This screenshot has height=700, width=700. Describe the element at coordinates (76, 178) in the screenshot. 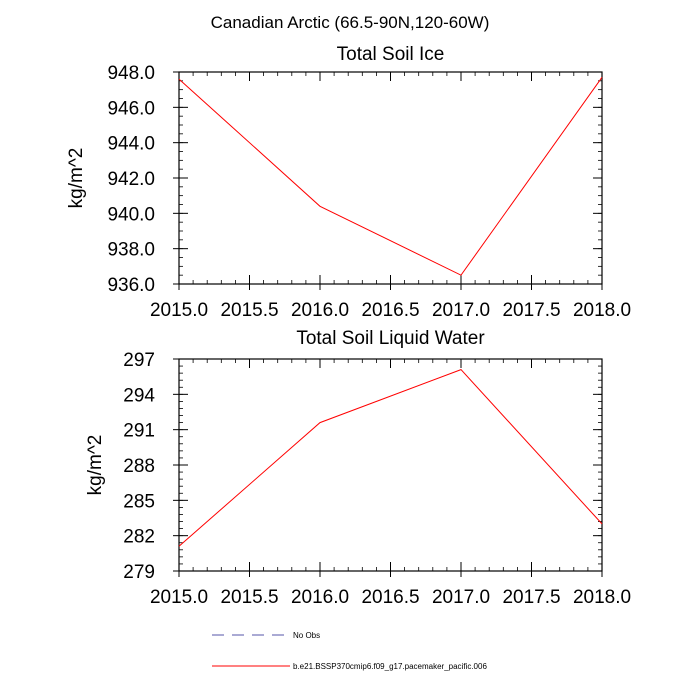

I see `chart-0-y-axis-label: kg/m^2` at that location.